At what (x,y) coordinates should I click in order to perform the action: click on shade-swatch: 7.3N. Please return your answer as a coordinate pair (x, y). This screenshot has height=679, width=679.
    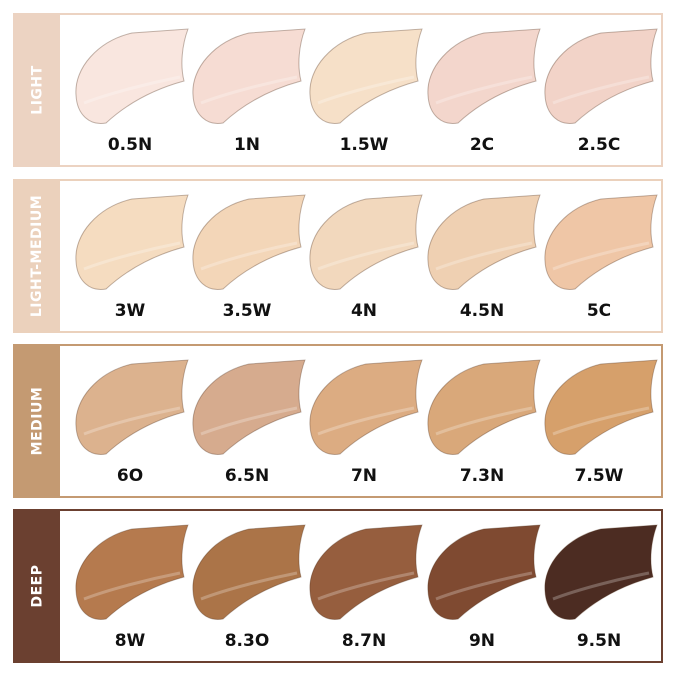
    Looking at the image, I should click on (482, 424).